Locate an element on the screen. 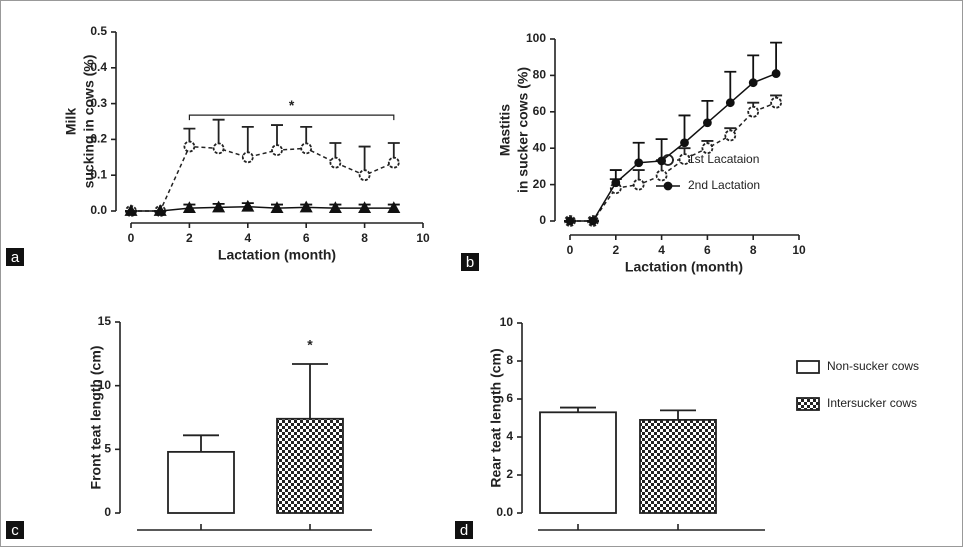  legend-label: Intersucker cows is located at coordinates (872, 403).